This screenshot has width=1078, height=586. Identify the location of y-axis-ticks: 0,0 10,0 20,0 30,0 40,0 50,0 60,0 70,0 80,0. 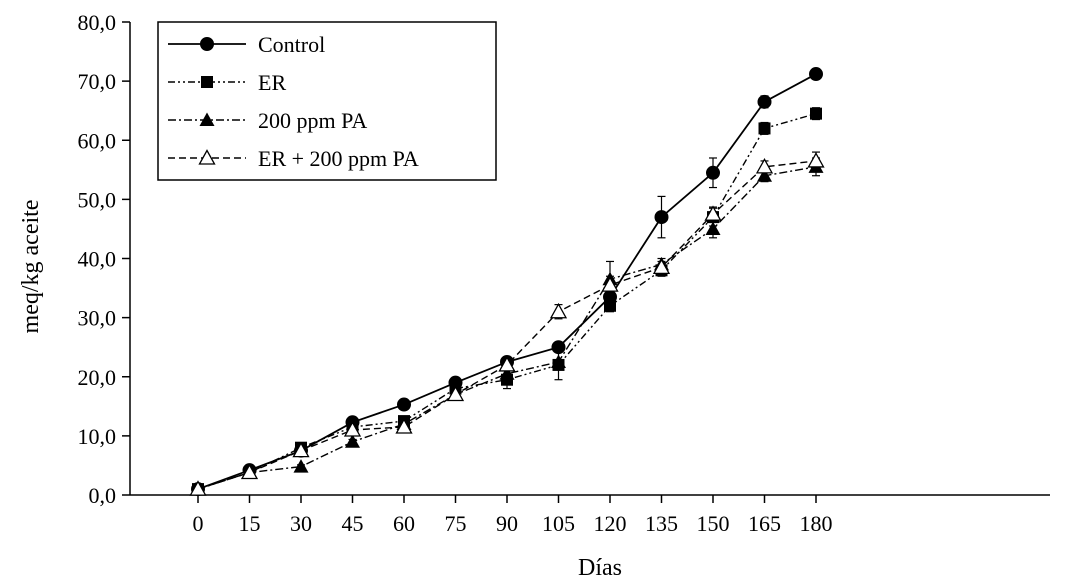
(104, 259).